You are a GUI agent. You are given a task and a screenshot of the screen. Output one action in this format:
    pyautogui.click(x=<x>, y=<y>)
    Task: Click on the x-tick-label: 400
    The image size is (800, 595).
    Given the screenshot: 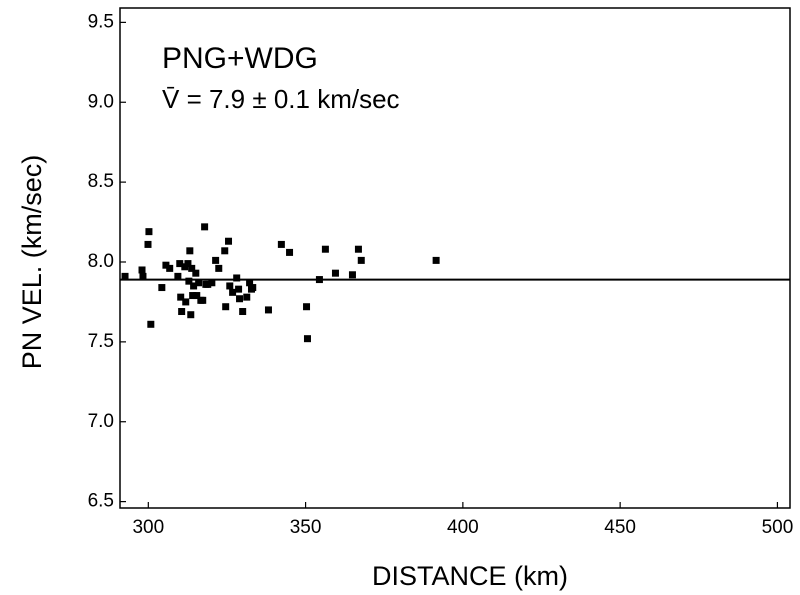 What is the action you would take?
    pyautogui.click(x=463, y=527)
    